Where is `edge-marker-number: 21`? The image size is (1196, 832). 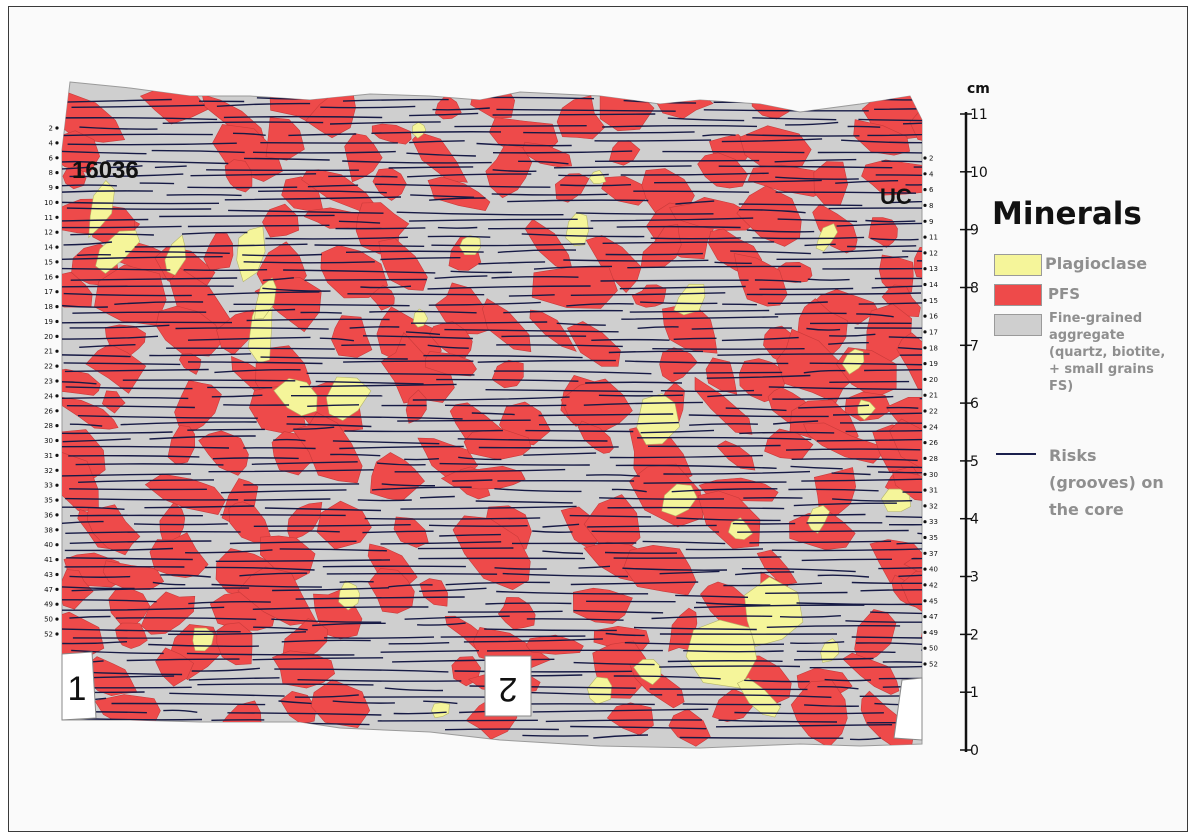
edge-marker-number: 21 is located at coordinates (933, 396).